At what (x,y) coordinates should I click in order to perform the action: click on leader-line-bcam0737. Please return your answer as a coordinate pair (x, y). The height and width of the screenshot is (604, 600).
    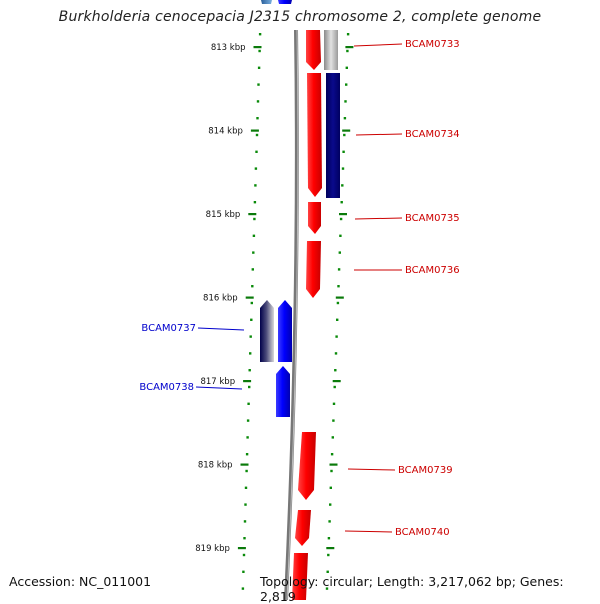
    Looking at the image, I should click on (221, 329).